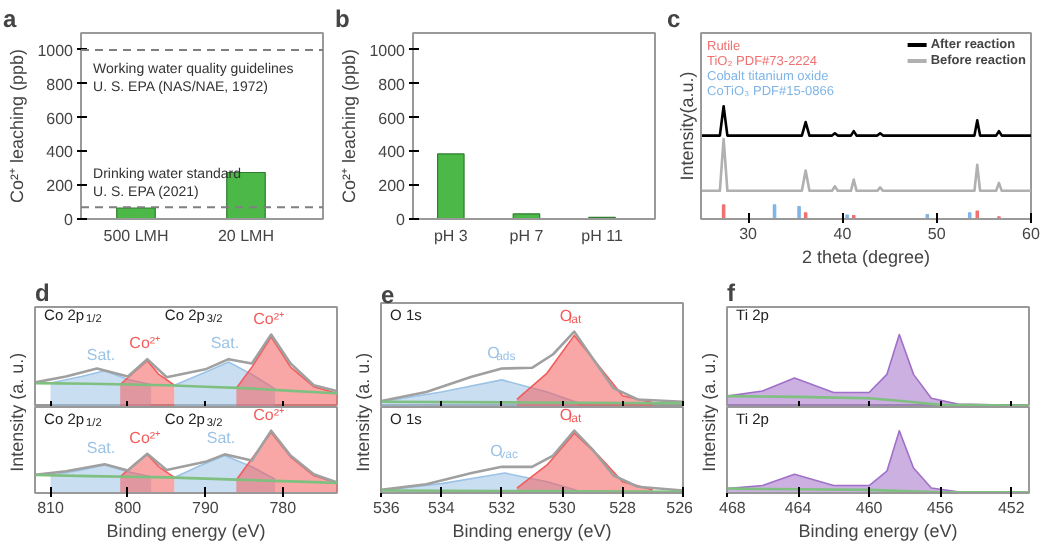  I want to click on x-tick-label: 464, so click(798, 508).